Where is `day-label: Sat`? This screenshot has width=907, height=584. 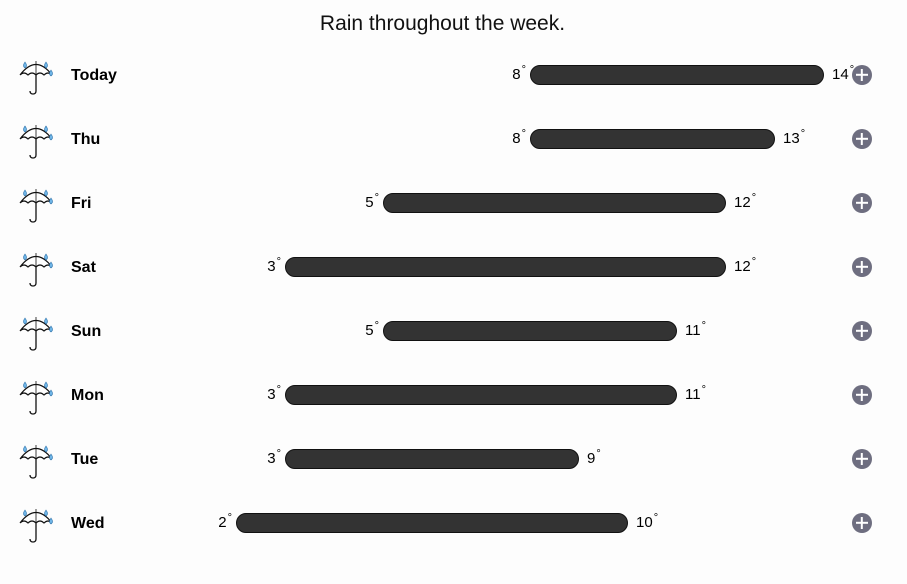
day-label: Sat is located at coordinates (83, 267).